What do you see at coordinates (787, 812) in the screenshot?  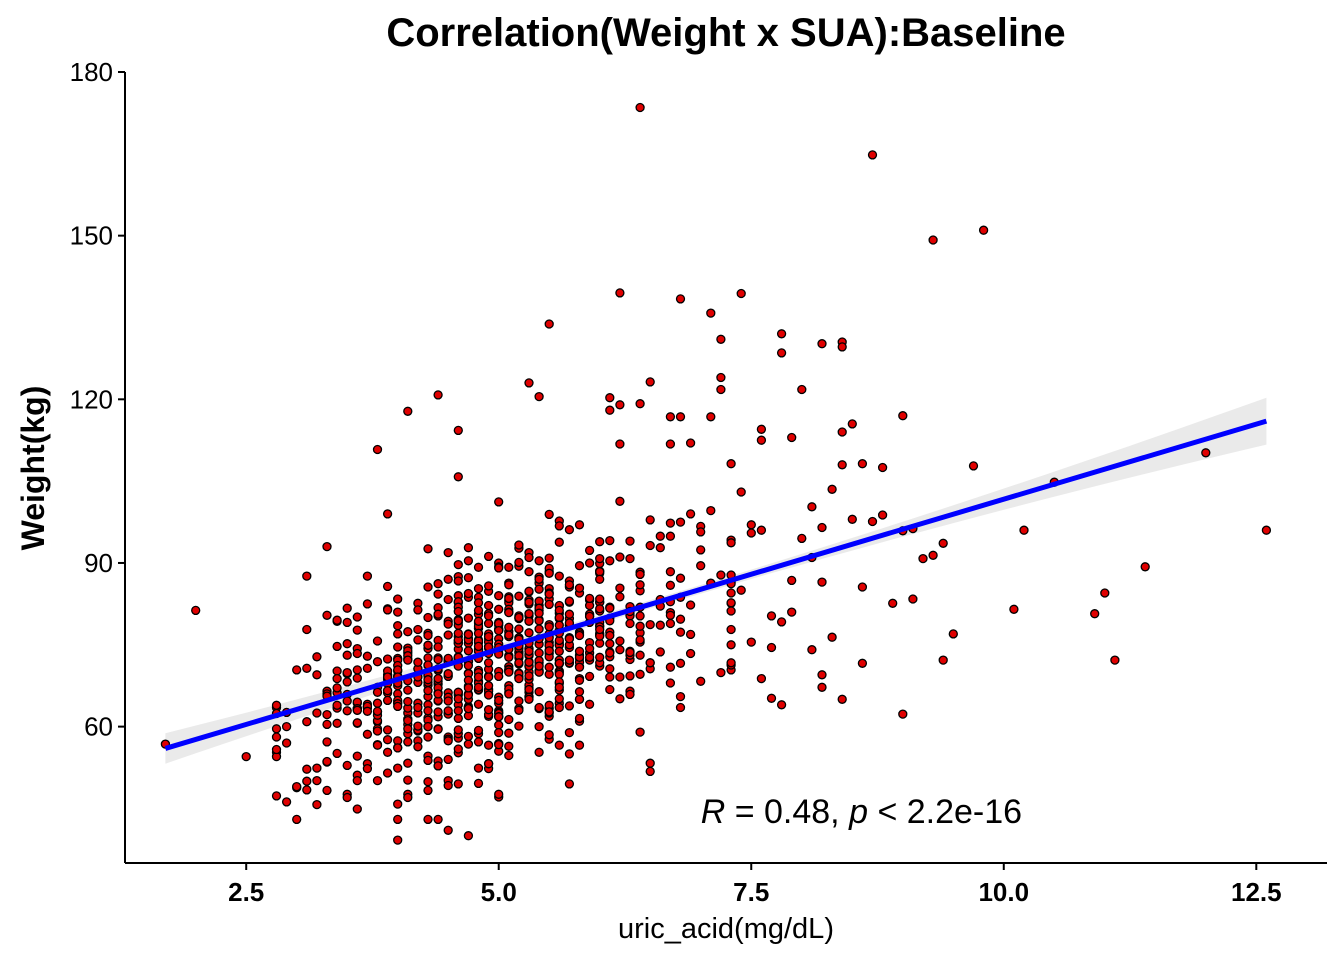 I see `r-value: = 0.48,` at bounding box center [787, 812].